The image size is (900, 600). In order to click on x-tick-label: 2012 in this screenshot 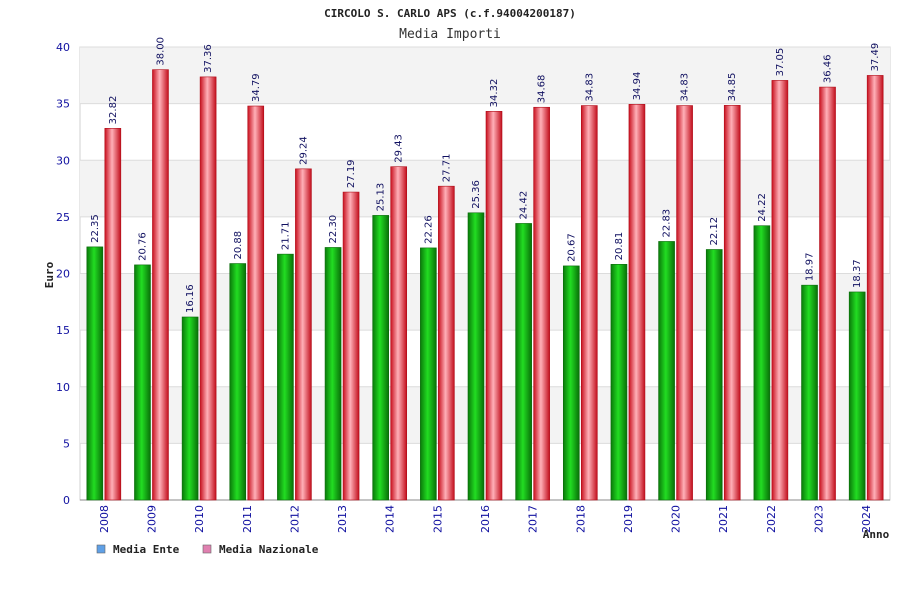, I will do `click(294, 519)`.